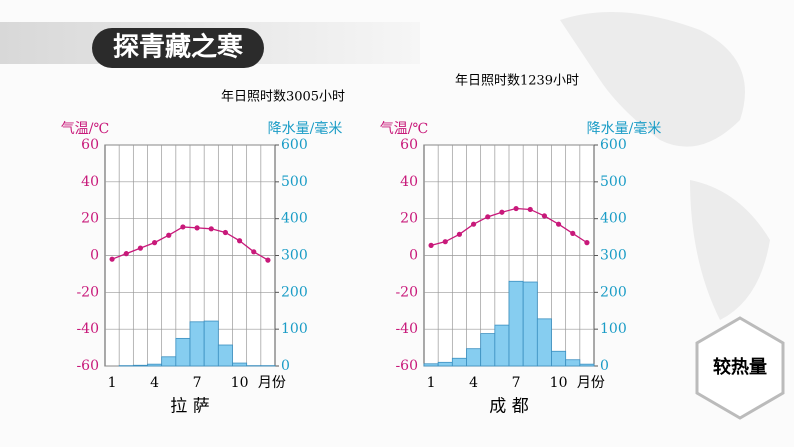 The height and width of the screenshot is (447, 794). I want to click on annotation: 年日照时数1239小时, so click(517, 81).